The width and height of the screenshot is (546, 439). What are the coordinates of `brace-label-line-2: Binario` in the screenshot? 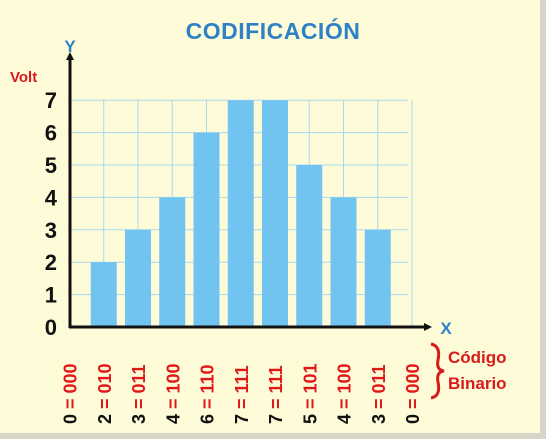 It's located at (477, 383).